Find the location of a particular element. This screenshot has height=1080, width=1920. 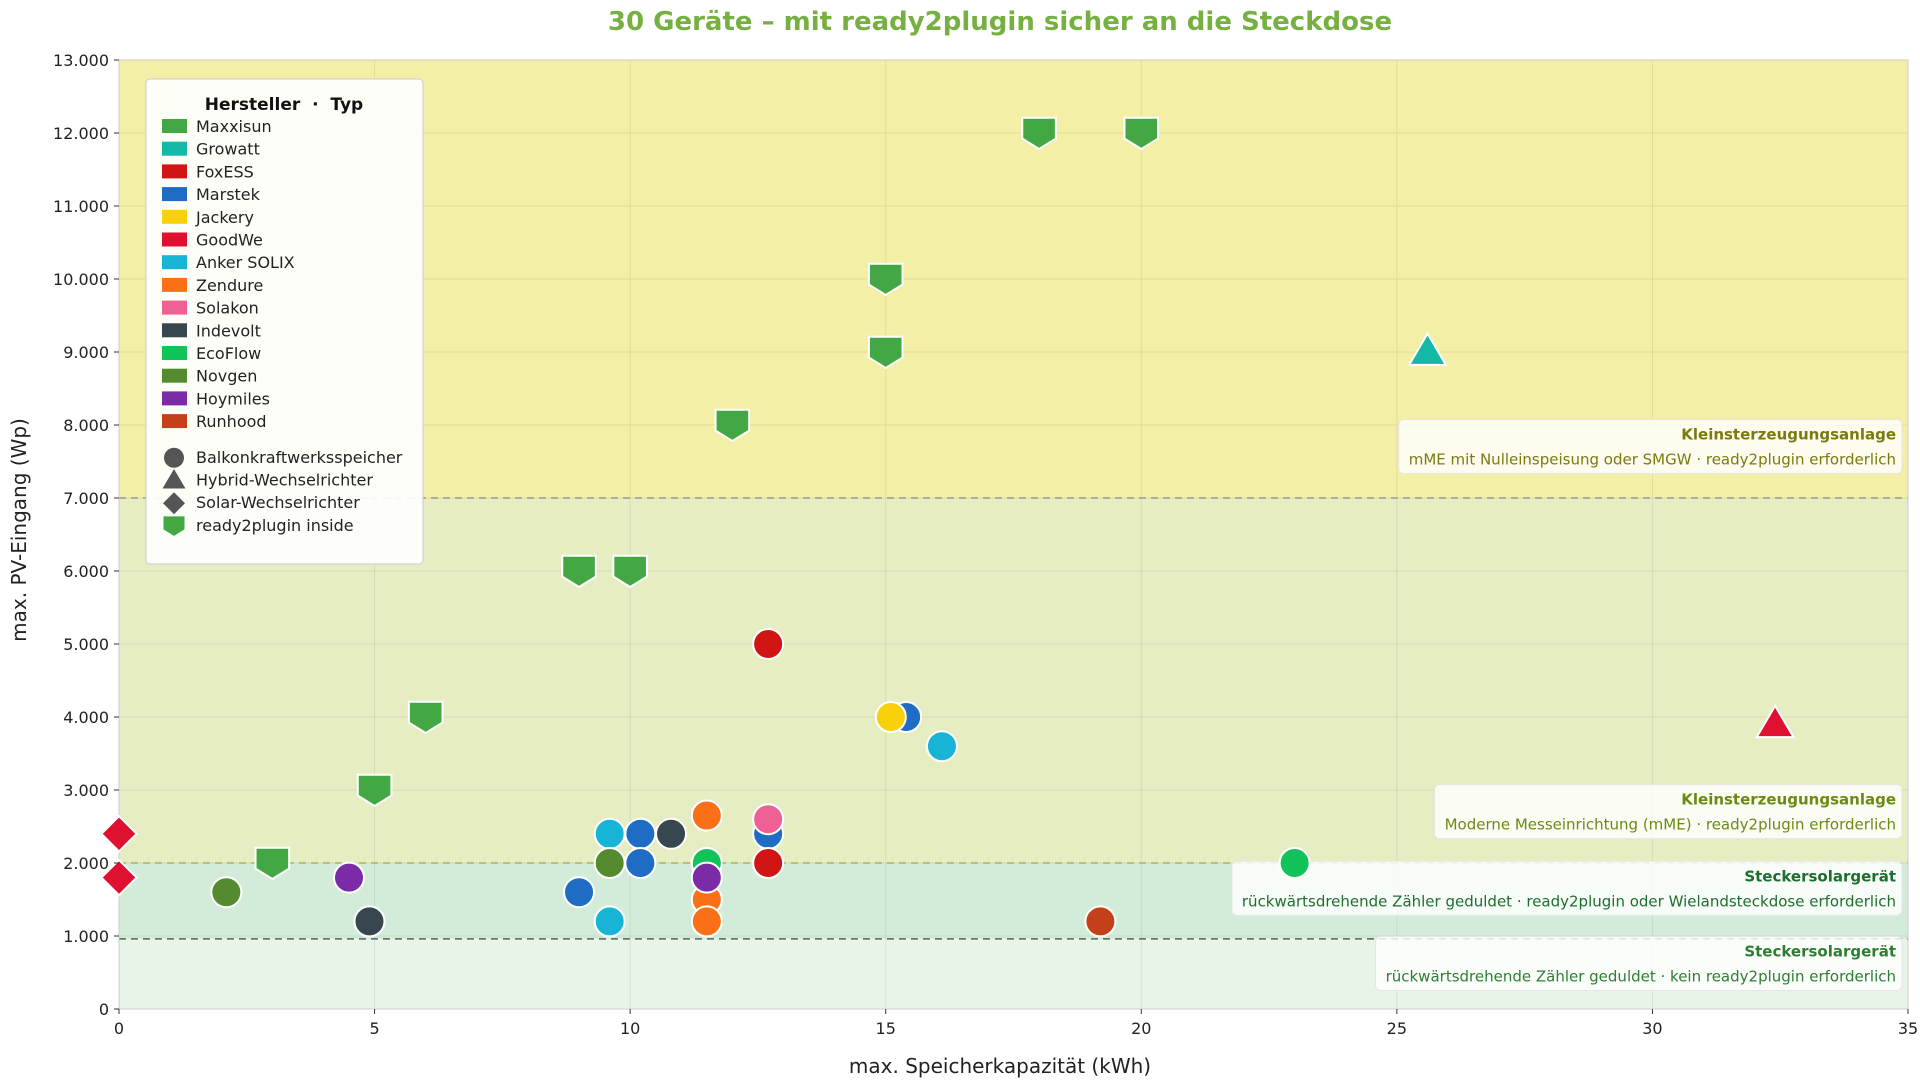

legend-label-1: Growatt is located at coordinates (228, 149).